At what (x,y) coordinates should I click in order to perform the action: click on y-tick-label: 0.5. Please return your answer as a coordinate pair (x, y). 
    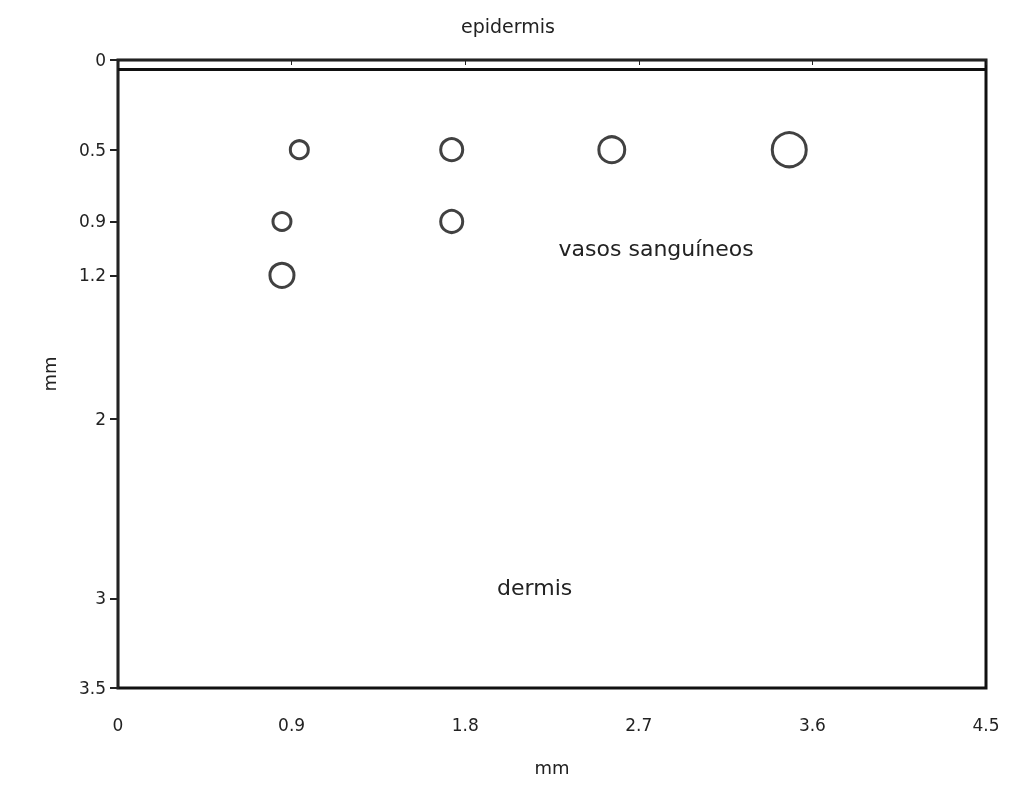
    Looking at the image, I should click on (92, 149).